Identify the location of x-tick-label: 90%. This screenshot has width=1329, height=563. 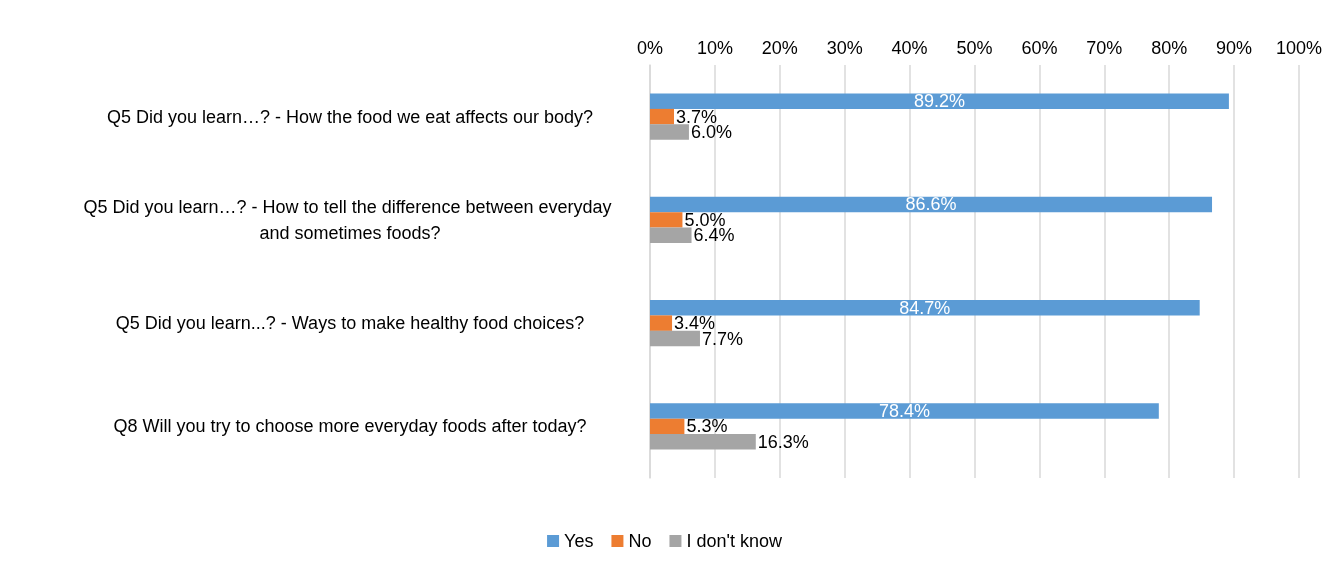
(1234, 48).